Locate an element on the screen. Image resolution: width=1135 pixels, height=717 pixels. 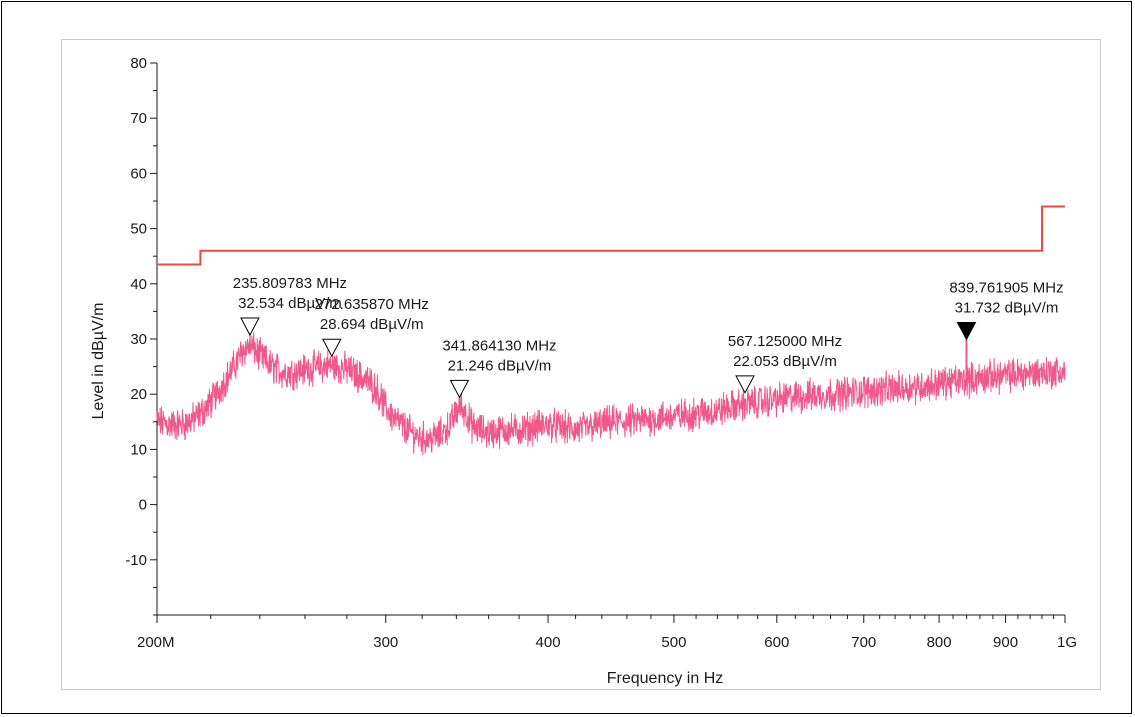
peak-marker: 839.761905 MHz 31.732 dBµV/m is located at coordinates (1006, 328).